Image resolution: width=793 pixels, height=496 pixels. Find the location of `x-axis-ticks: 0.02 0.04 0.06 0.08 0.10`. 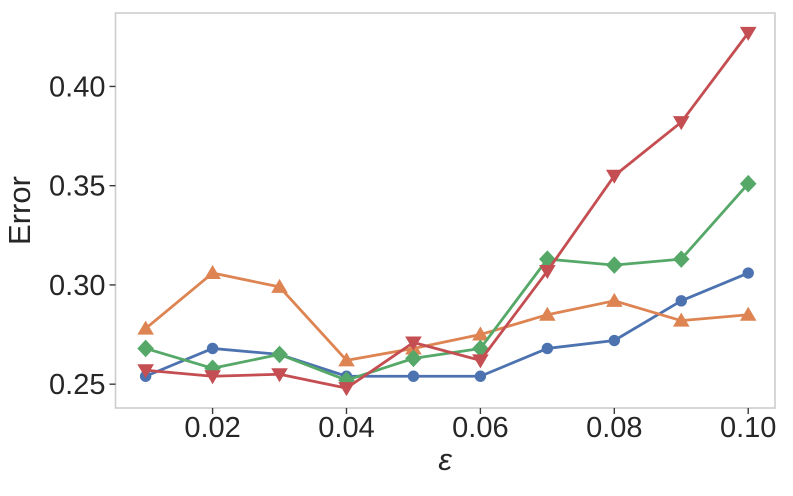

x-axis-ticks: 0.02 0.04 0.06 0.08 0.10 is located at coordinates (480, 426).